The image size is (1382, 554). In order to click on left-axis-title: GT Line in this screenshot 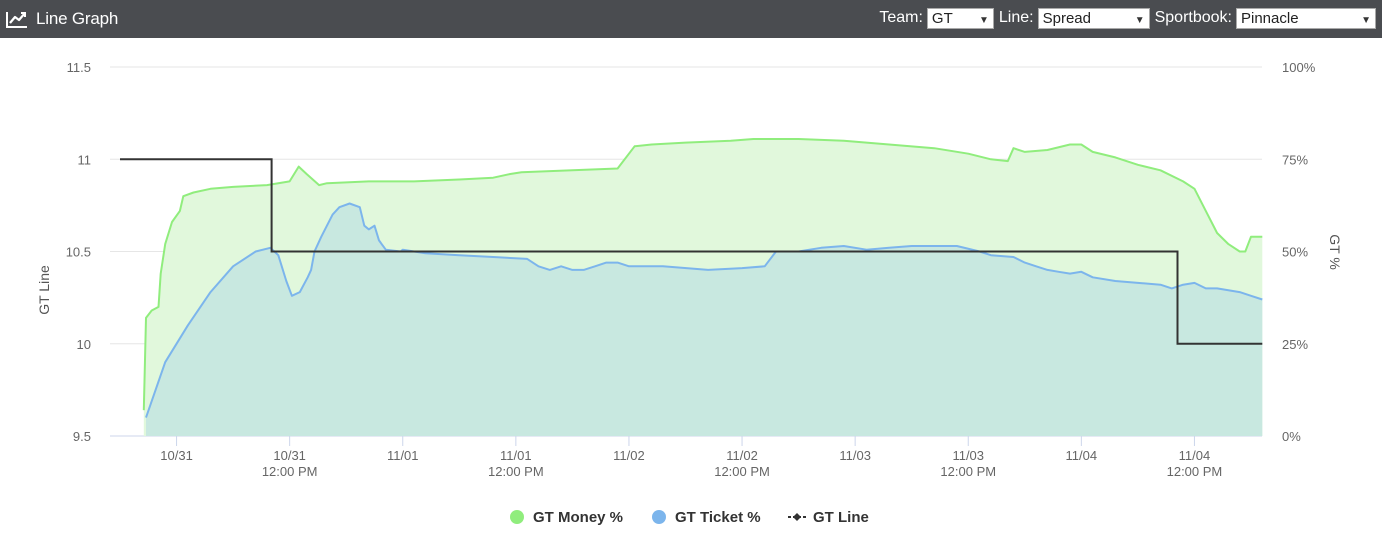, I will do `click(44, 290)`.